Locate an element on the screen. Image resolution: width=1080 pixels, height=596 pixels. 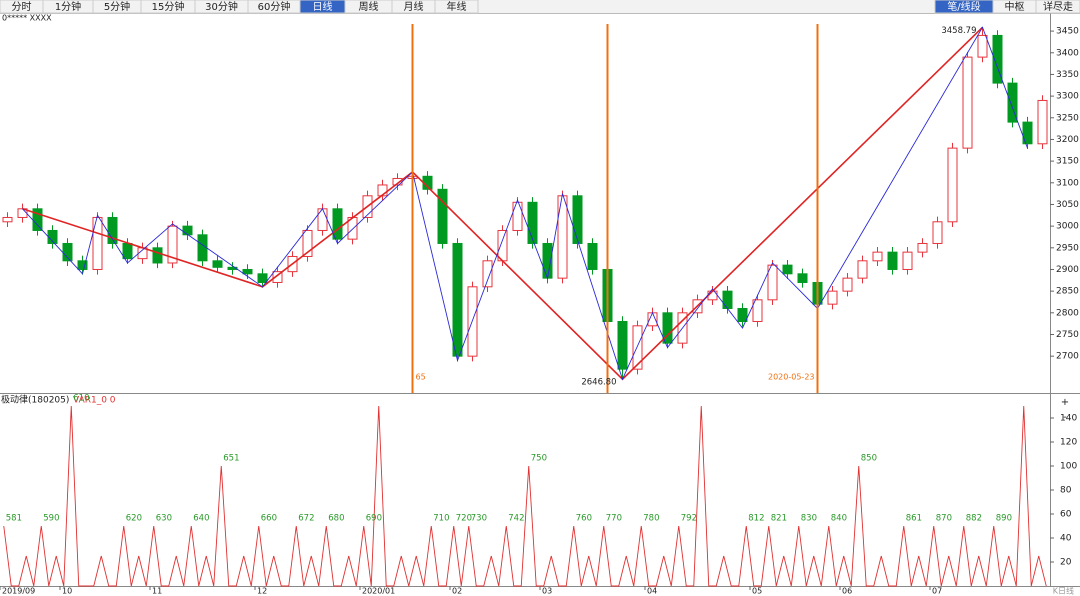
peak-label: 672 is located at coordinates (306, 519).